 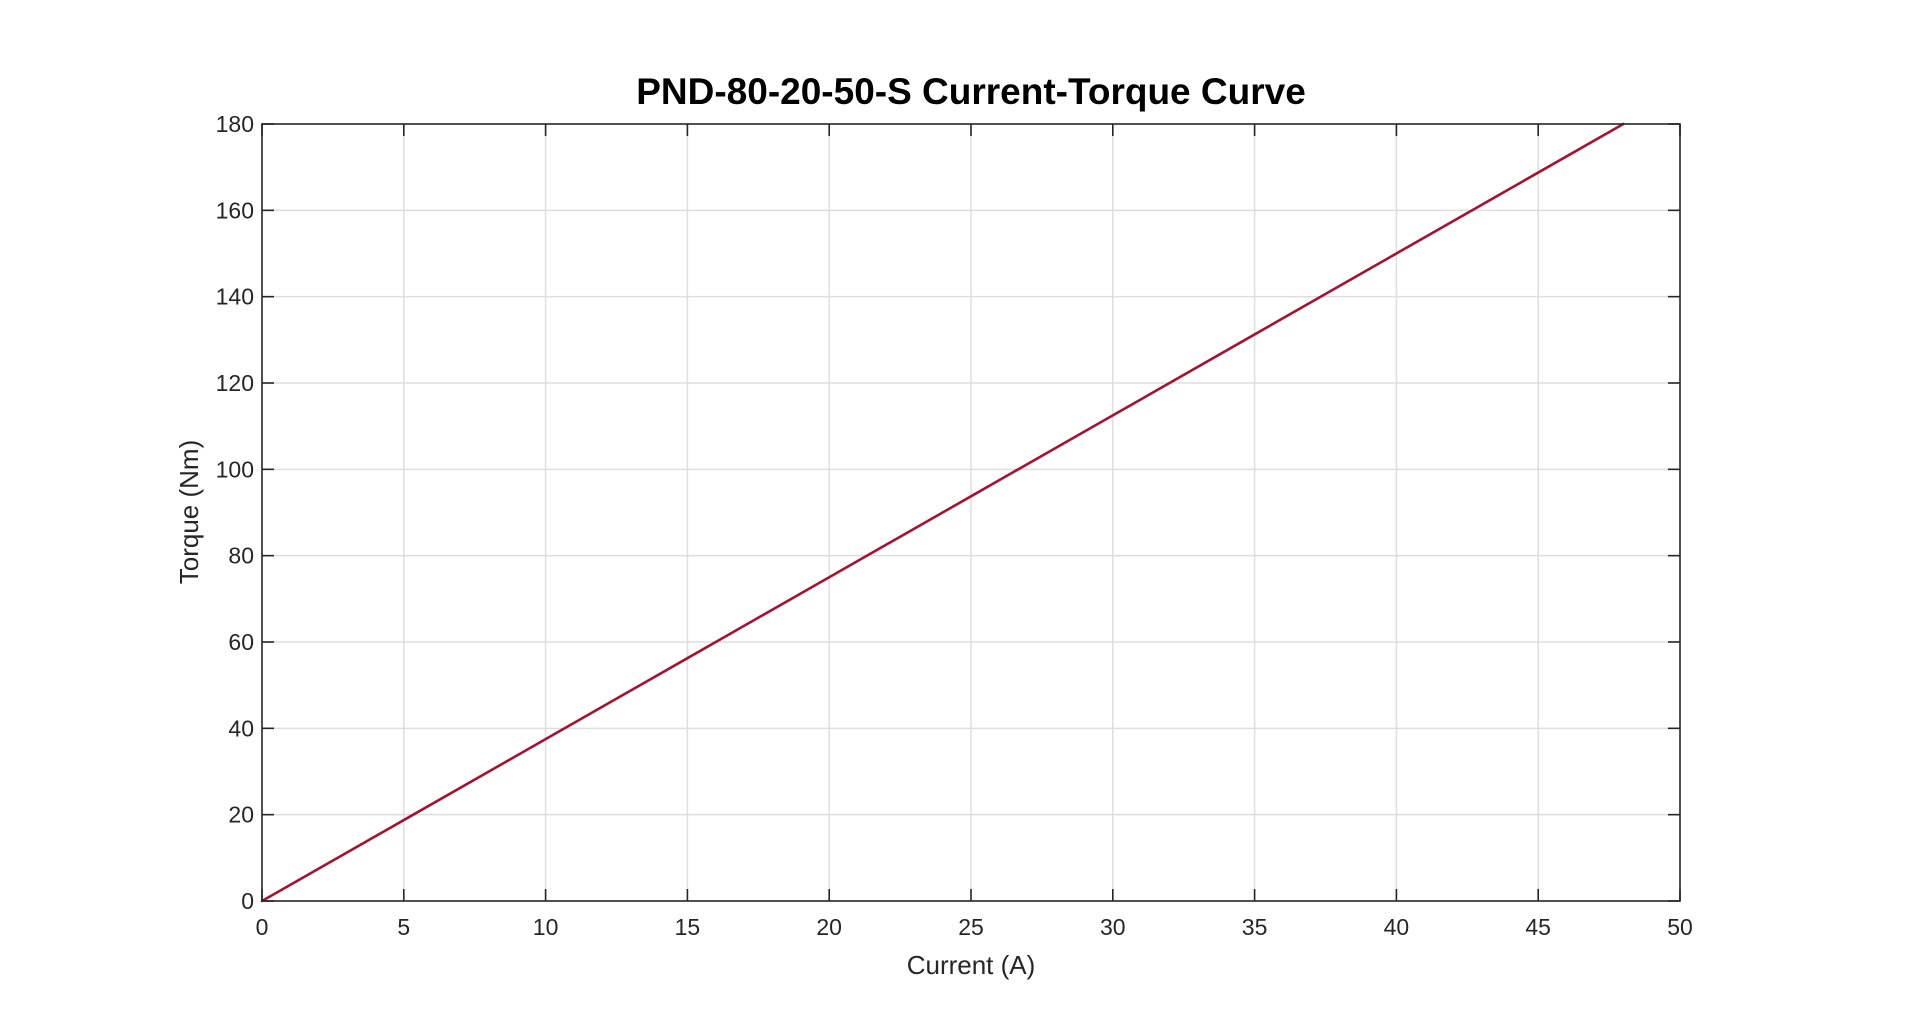 I want to click on x-tick-label: 0, so click(x=262, y=927).